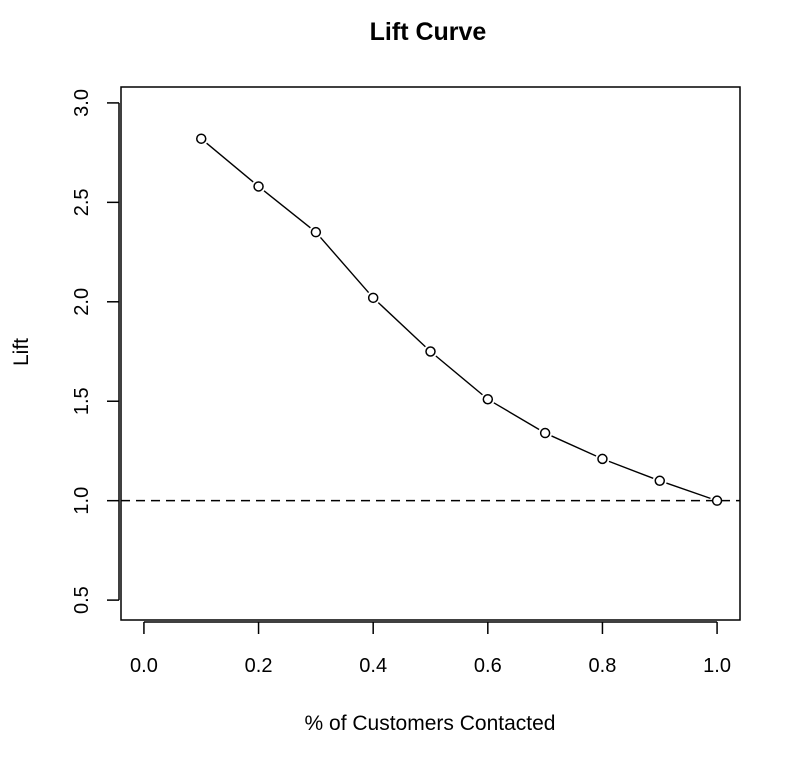 This screenshot has width=806, height=757. I want to click on y-tick-label: 3.0, so click(82, 103).